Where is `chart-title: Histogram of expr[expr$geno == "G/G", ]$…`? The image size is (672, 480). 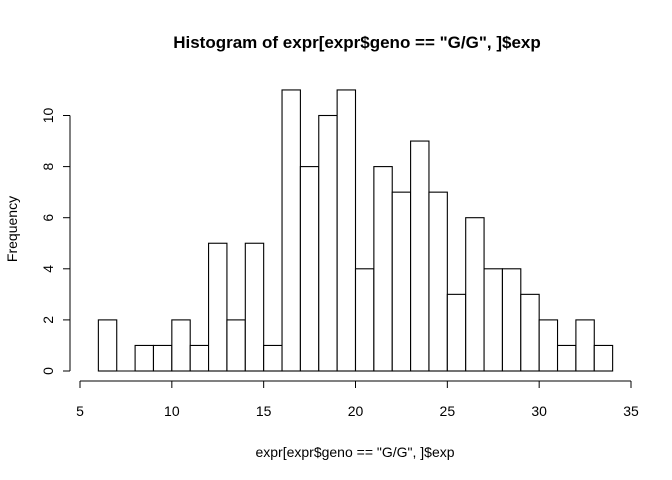
chart-title: Histogram of expr[expr$geno == "G/G", ]$… is located at coordinates (357, 42).